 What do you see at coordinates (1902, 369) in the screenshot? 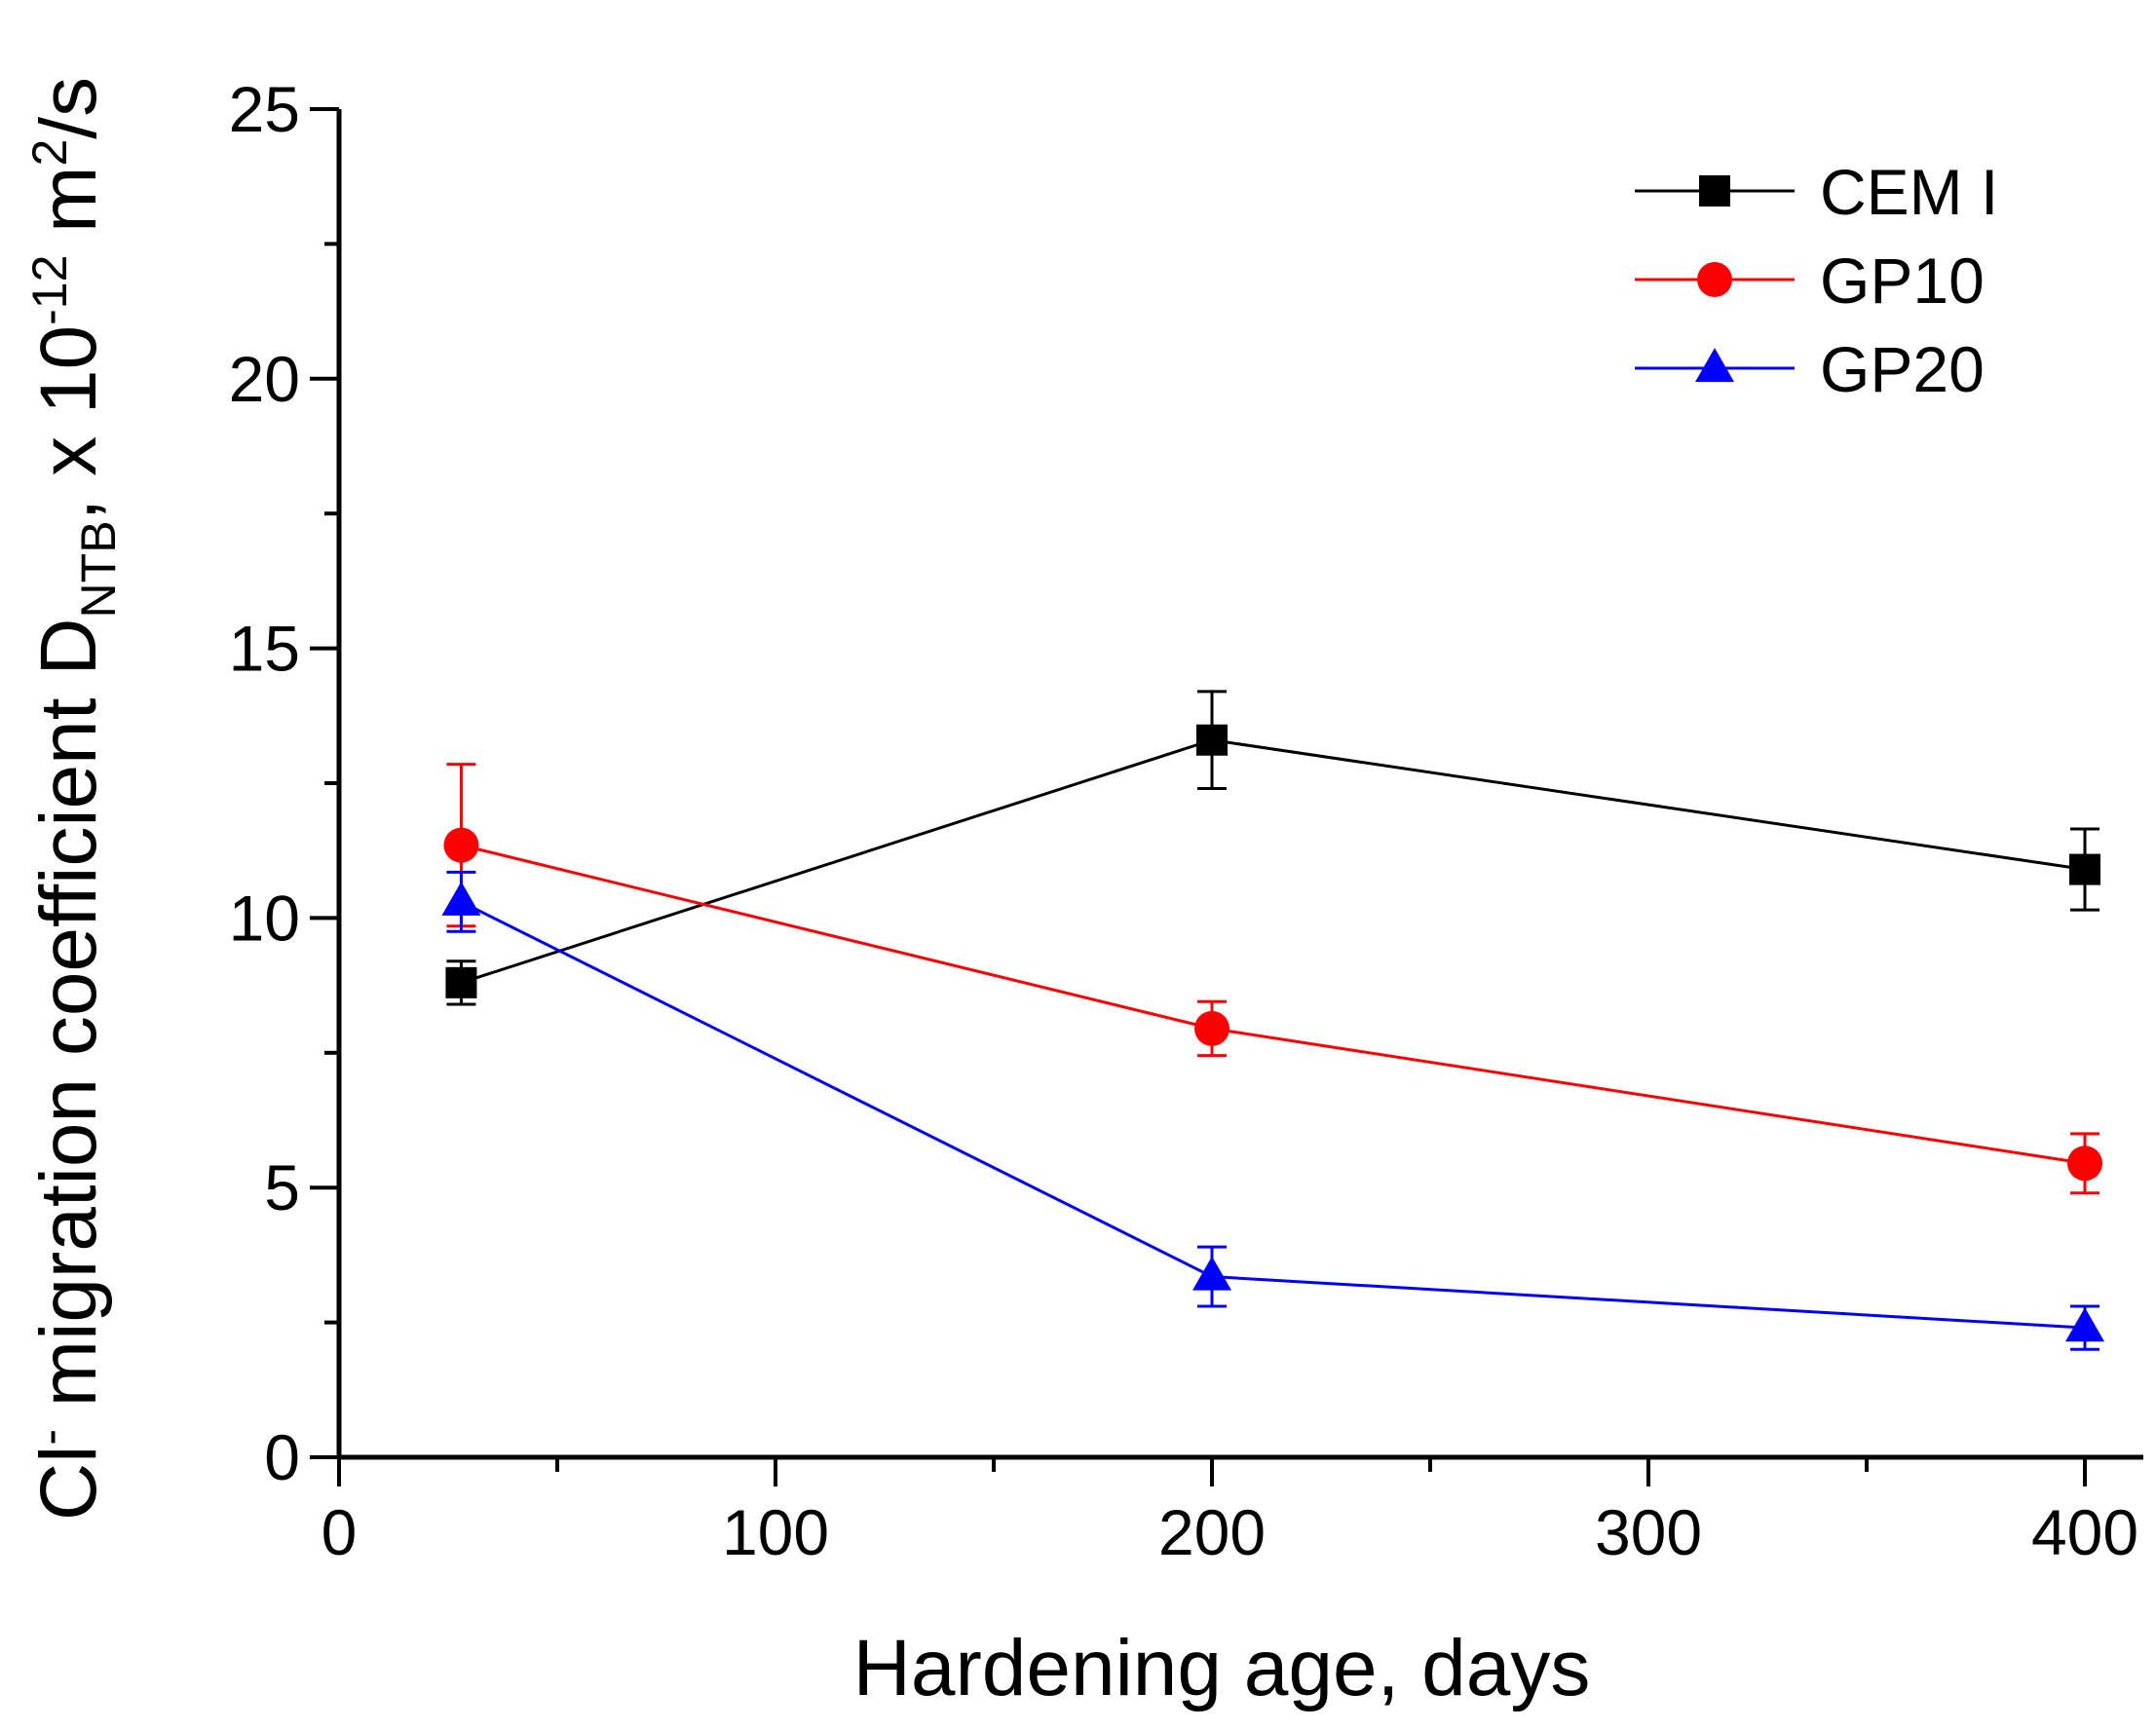
I see `legend-label-gp20: GP20` at bounding box center [1902, 369].